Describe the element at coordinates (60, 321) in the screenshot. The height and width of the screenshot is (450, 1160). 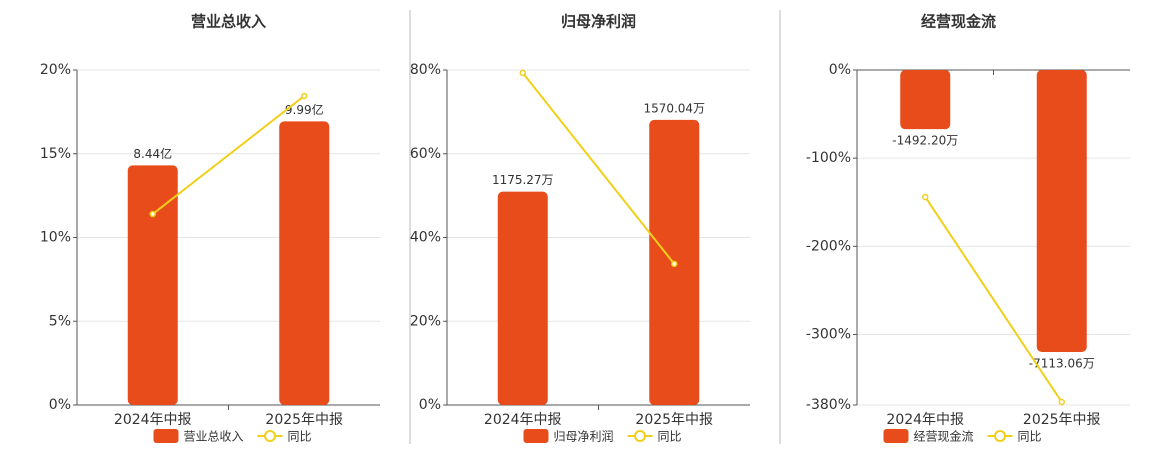
I see `y-tick-label: 5%` at that location.